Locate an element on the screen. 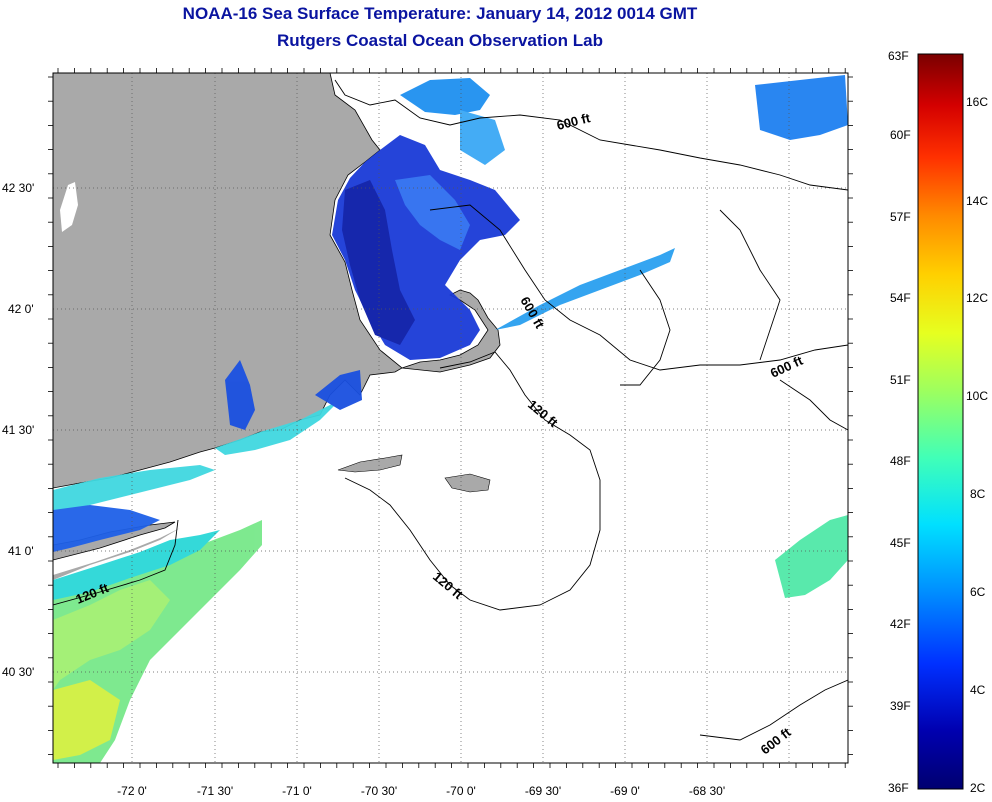 The height and width of the screenshot is (802, 992). colorbar-f-label: 45F is located at coordinates (900, 543).